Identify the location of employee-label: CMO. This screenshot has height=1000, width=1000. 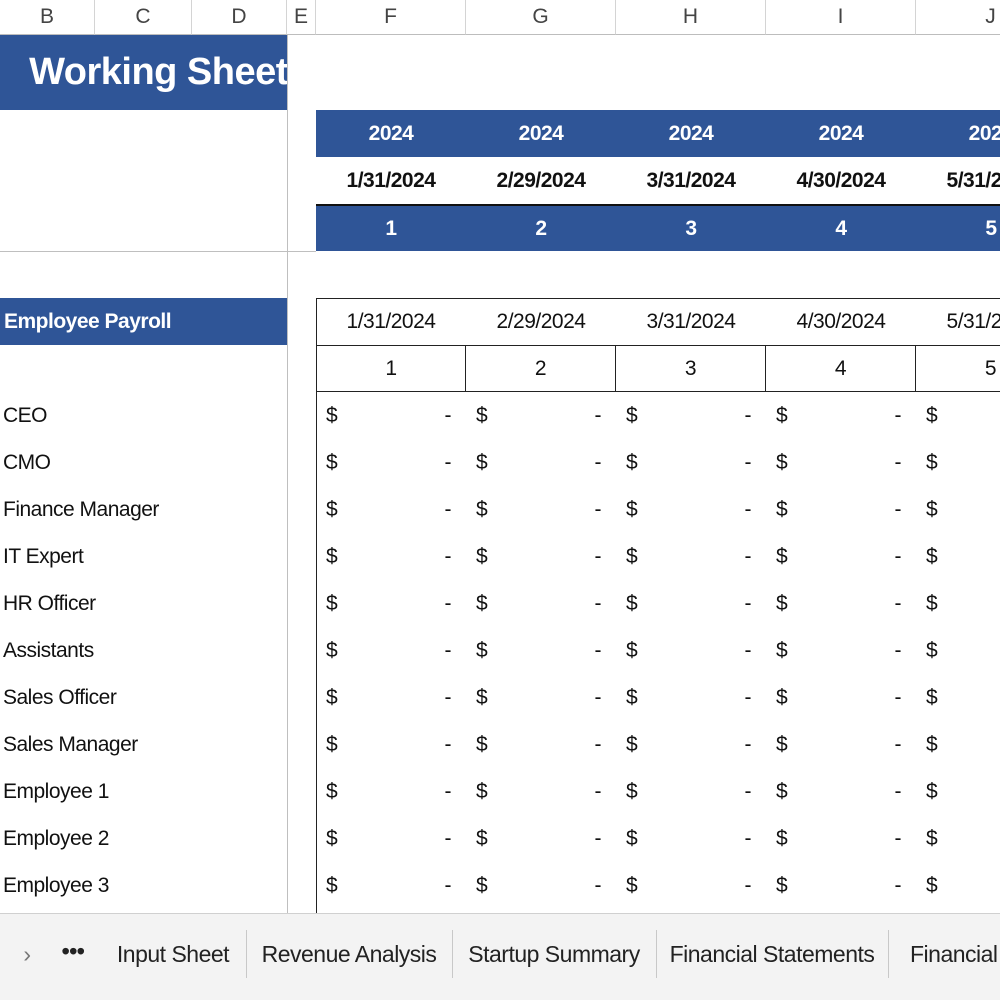
(27, 462).